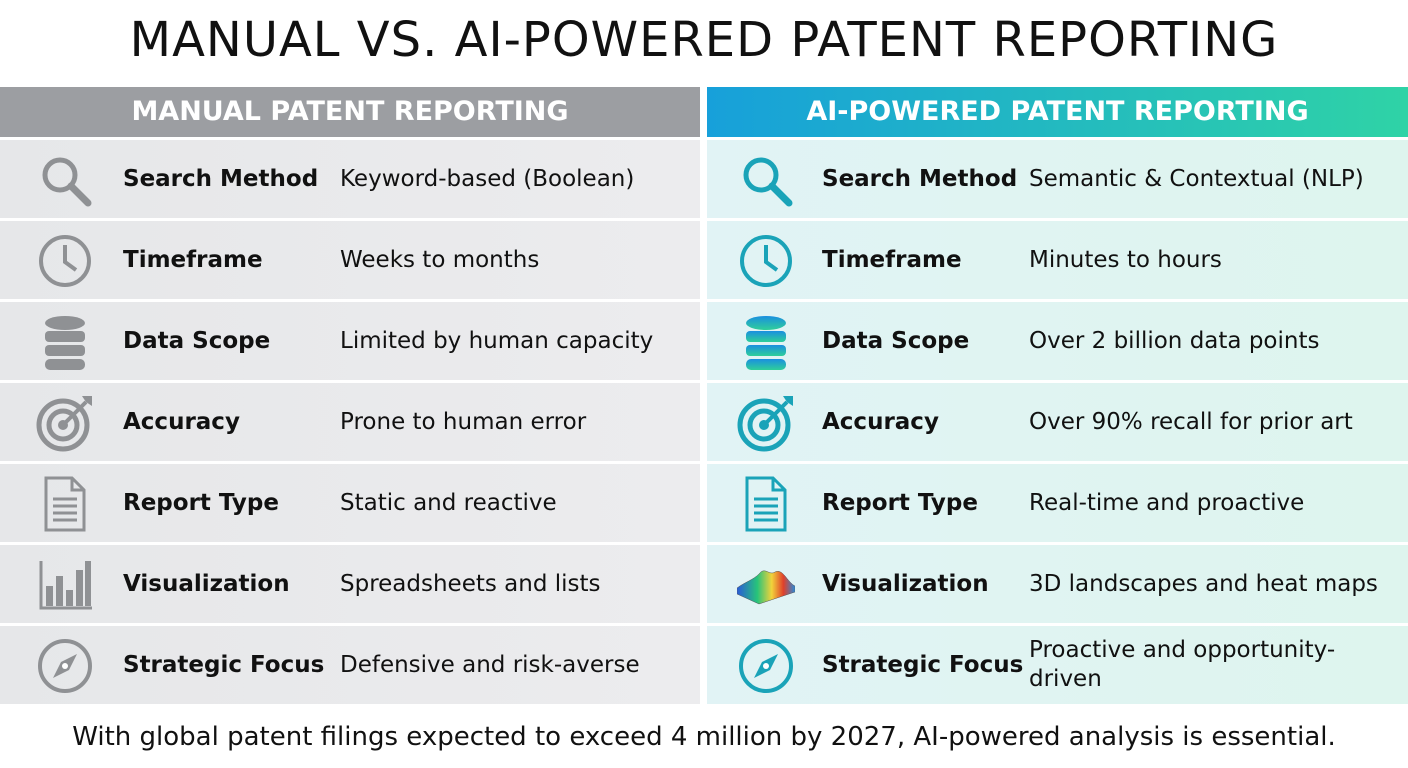 The image size is (1408, 768). I want to click on table-row: Search Method Semantic & Contextual (NLP), so click(1057, 179).